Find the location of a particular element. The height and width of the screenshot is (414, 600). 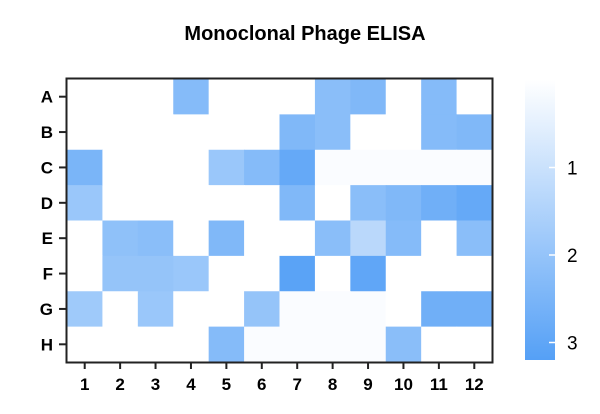

y-tick-label: E is located at coordinates (47, 238).